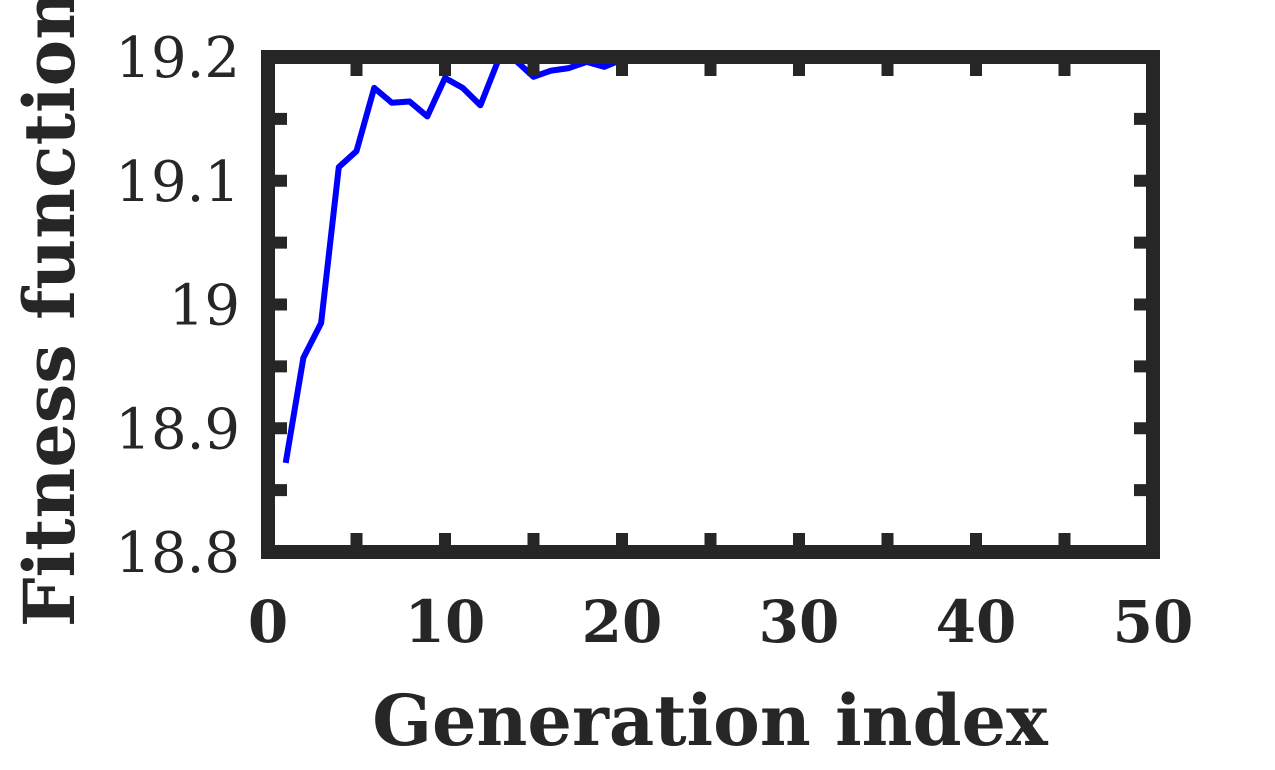  Describe the element at coordinates (177, 553) in the screenshot. I see `y-tick-label: 18.8` at that location.